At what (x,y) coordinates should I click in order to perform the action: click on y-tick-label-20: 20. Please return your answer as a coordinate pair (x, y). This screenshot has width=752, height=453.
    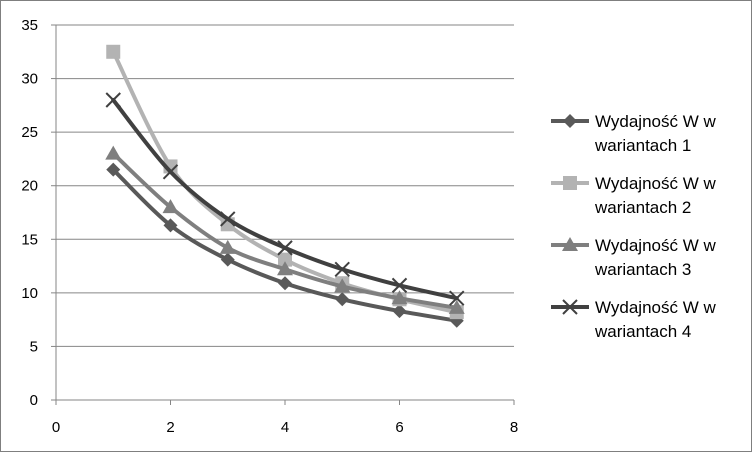
    Looking at the image, I should click on (29, 186).